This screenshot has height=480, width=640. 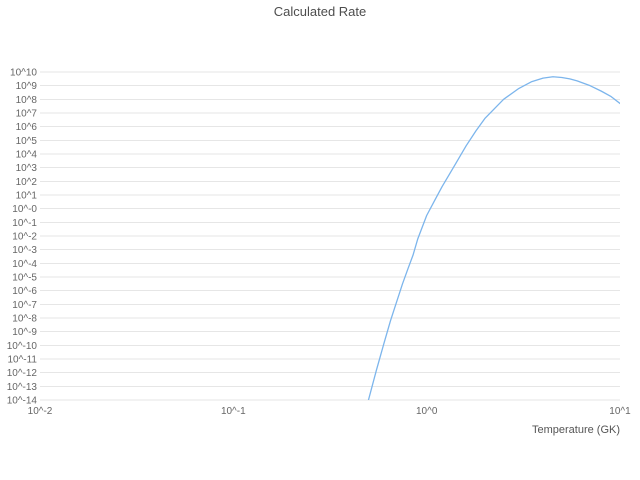 What do you see at coordinates (320, 11) in the screenshot?
I see `chart-title: Calculated Rate` at bounding box center [320, 11].